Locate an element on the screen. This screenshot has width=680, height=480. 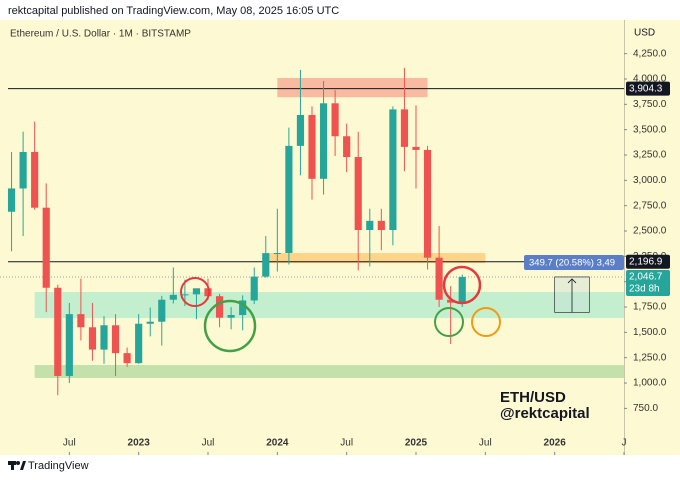
countdown-label: 23d 8h is located at coordinates (644, 289).